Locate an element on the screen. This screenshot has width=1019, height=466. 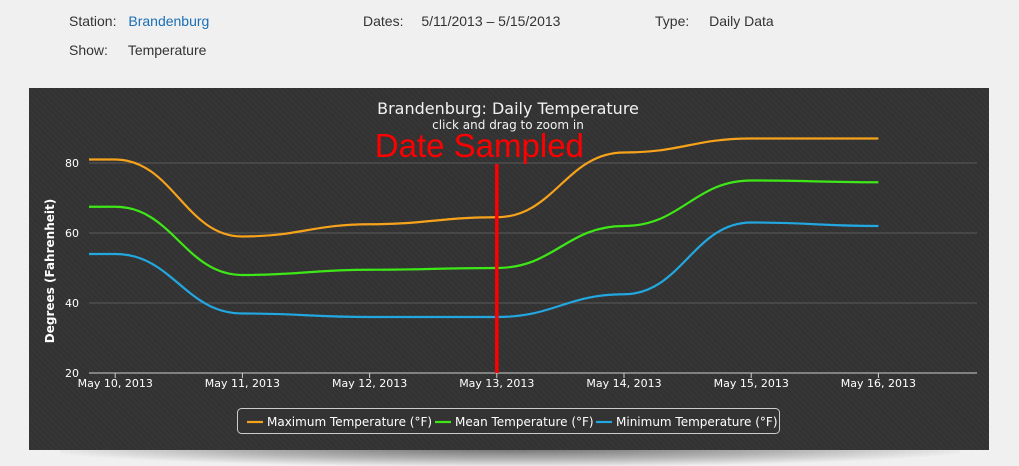
x-tick-label: May 14, 2013 is located at coordinates (623, 383).